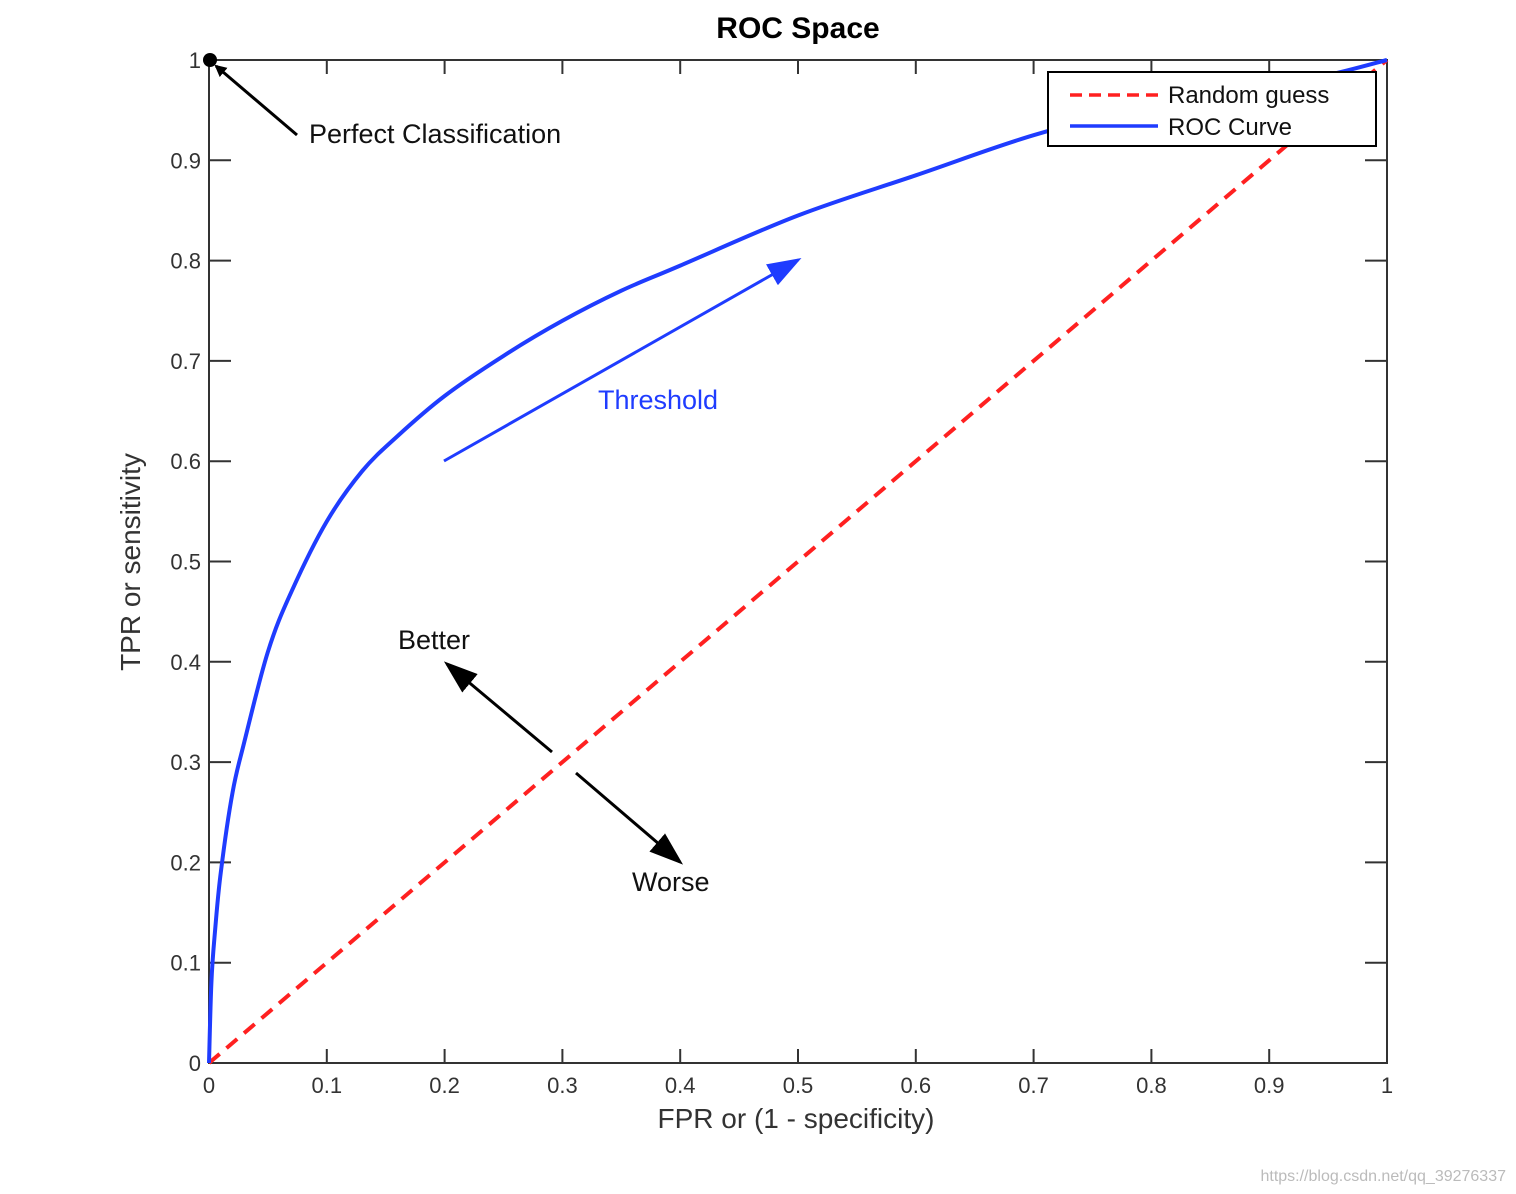 The width and height of the screenshot is (1516, 1194). What do you see at coordinates (1230, 127) in the screenshot?
I see `legend-label-roc-curve: ROC Curve` at bounding box center [1230, 127].